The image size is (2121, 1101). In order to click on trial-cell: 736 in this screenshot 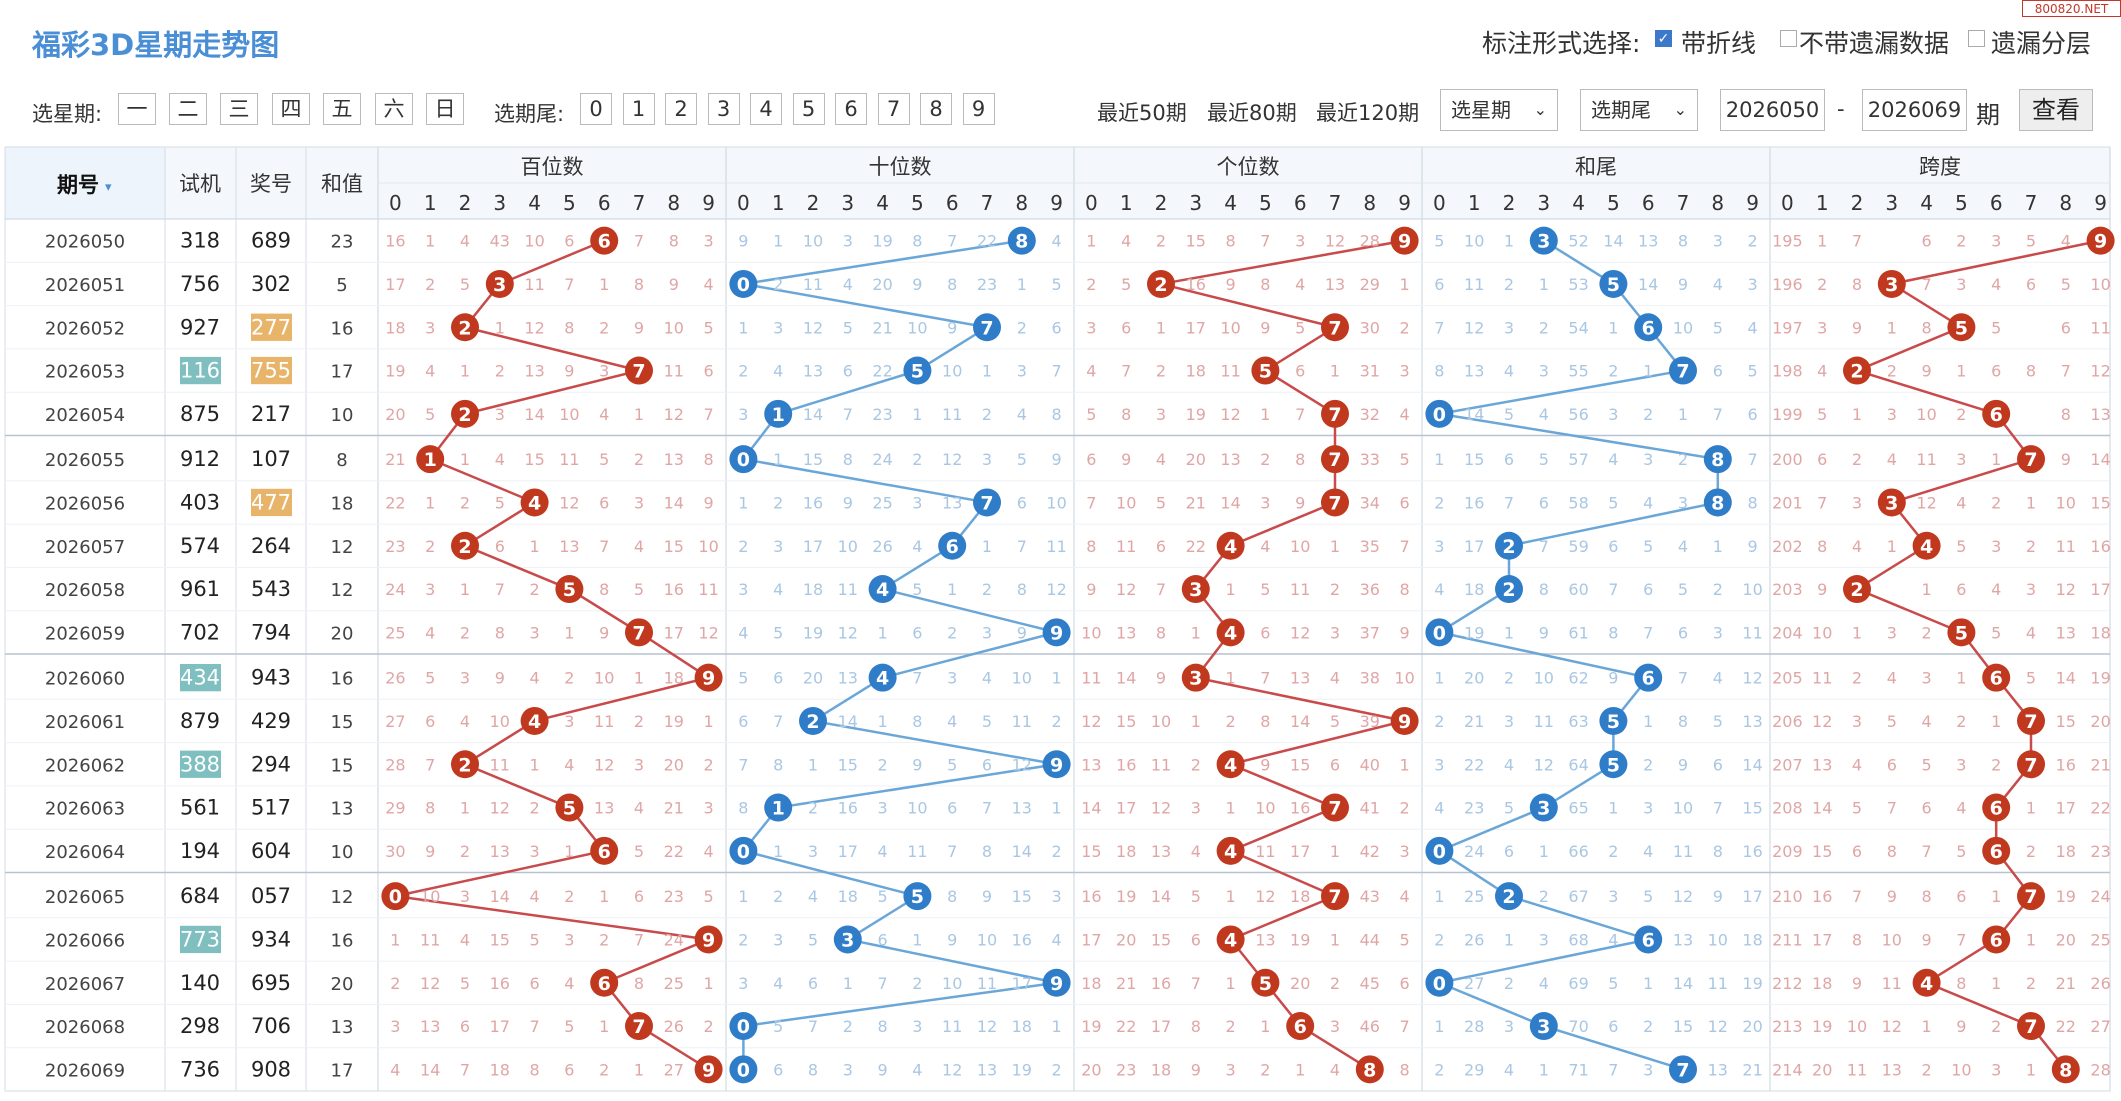, I will do `click(200, 1069)`.